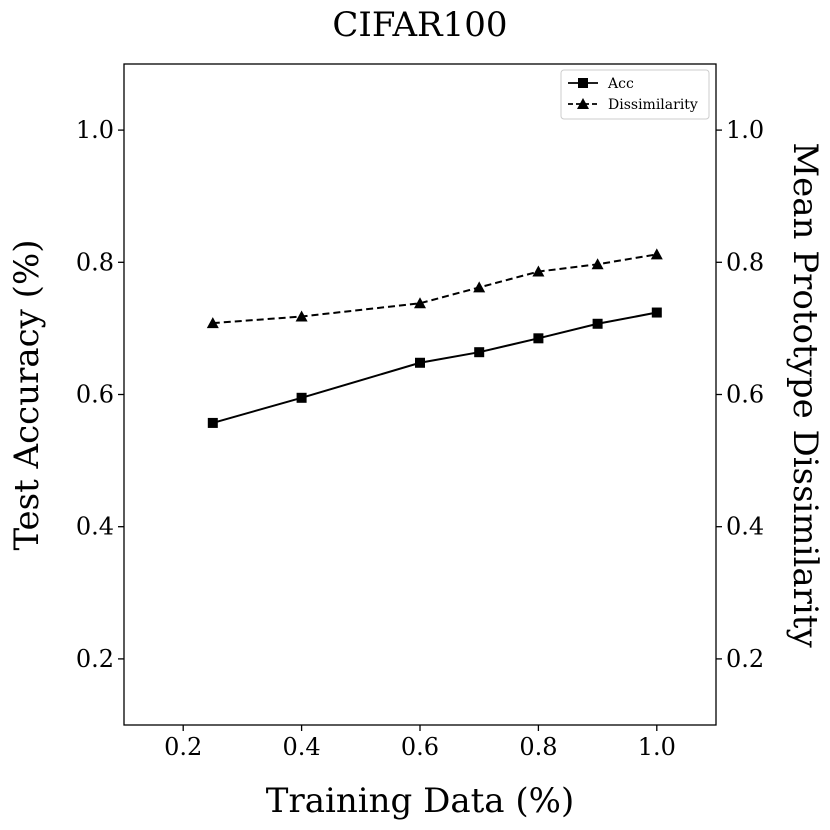 The width and height of the screenshot is (830, 830). I want to click on series-layer, so click(434, 338).